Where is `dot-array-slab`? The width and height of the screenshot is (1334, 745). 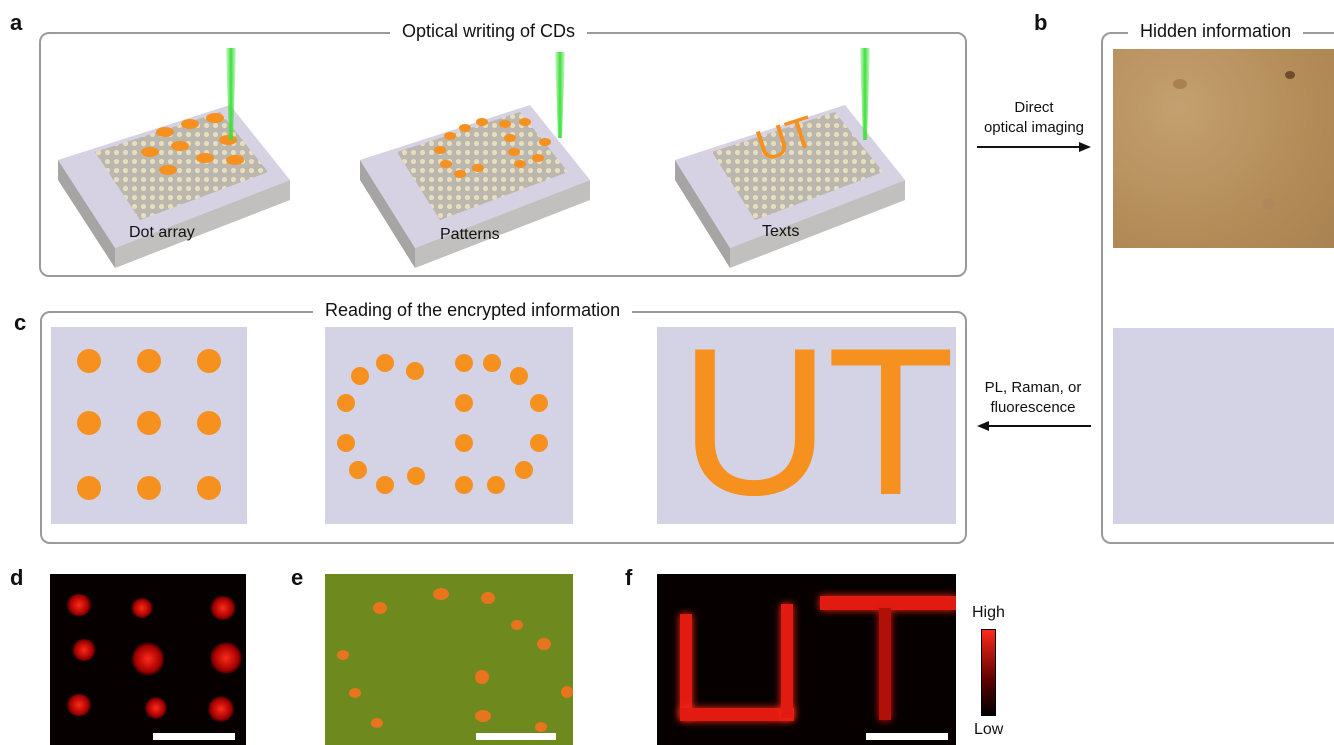
dot-array-slab is located at coordinates (174, 158).